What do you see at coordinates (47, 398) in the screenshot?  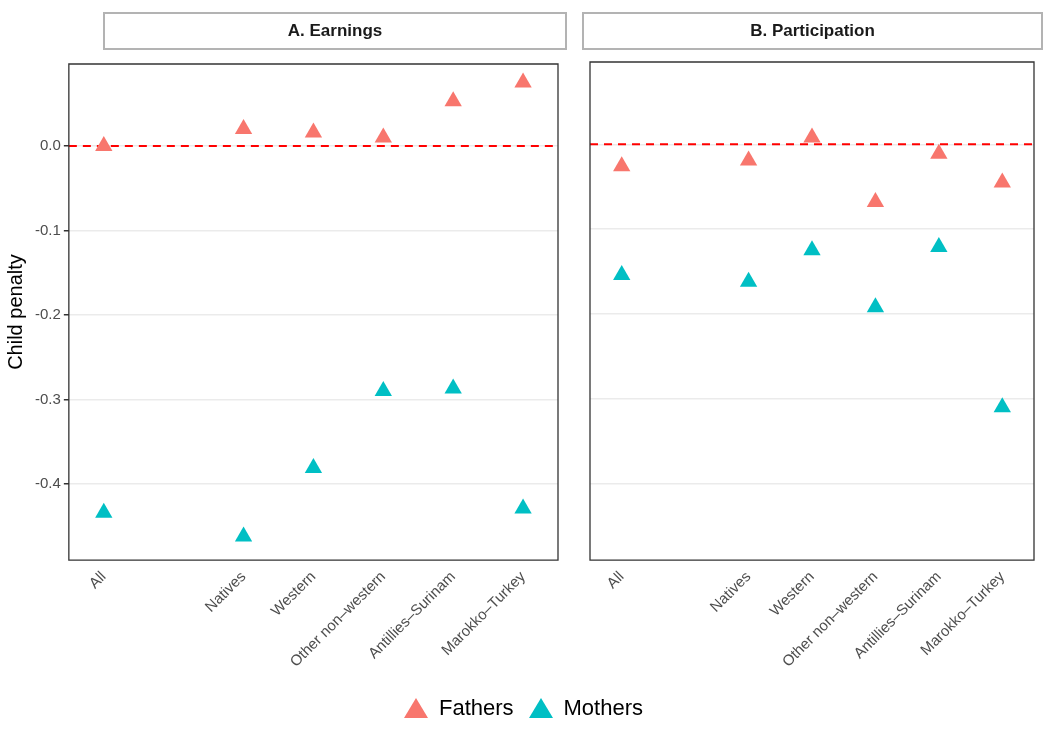 I see `y-tick-label: -0.3` at bounding box center [47, 398].